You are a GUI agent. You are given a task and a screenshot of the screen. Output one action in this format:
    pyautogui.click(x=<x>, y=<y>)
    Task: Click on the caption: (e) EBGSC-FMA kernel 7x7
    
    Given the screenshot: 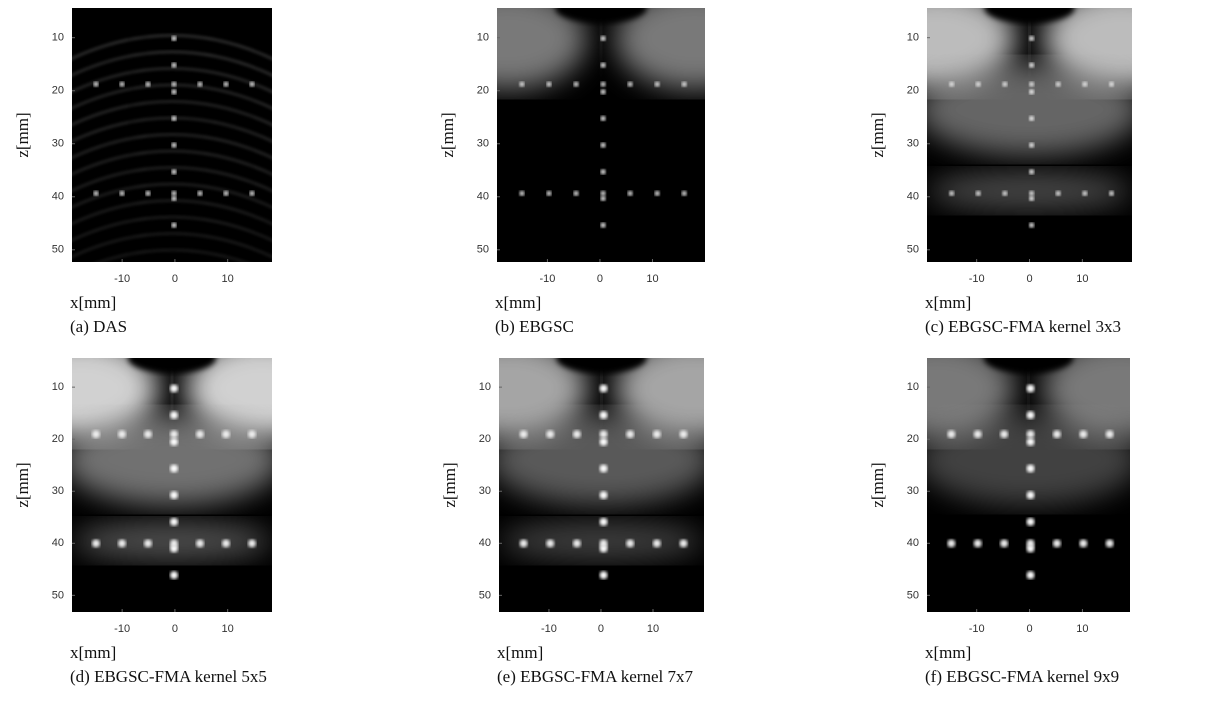 What is the action you would take?
    pyautogui.click(x=595, y=676)
    